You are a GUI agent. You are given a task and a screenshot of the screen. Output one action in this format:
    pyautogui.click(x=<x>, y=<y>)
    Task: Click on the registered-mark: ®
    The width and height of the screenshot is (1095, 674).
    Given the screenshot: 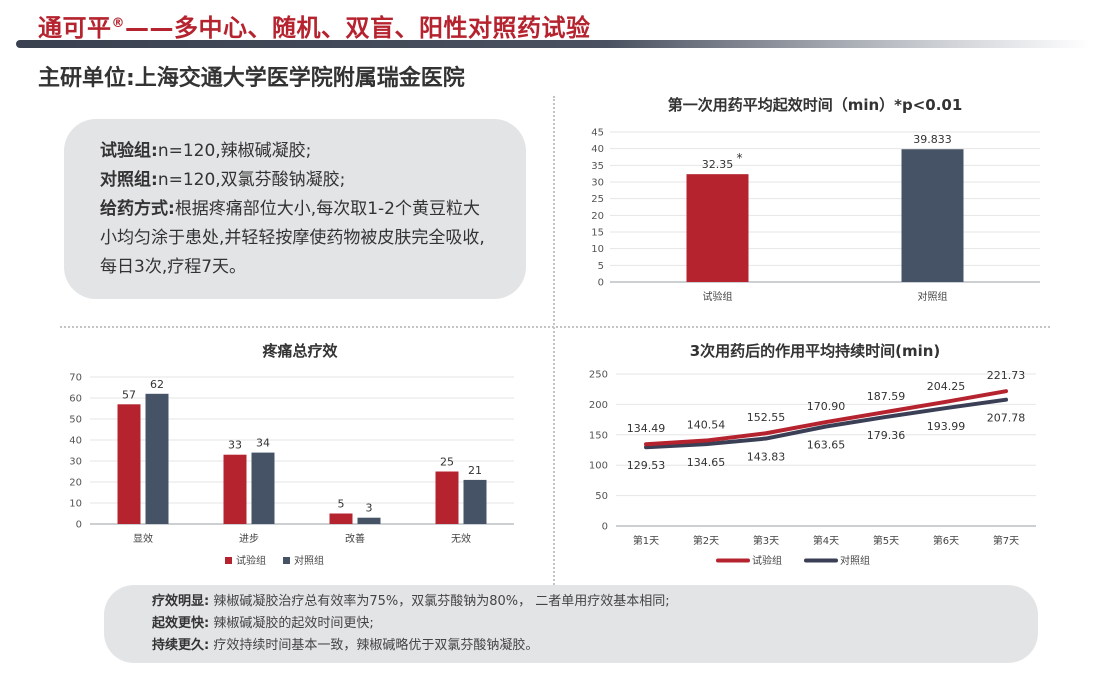 What is the action you would take?
    pyautogui.click(x=118, y=23)
    